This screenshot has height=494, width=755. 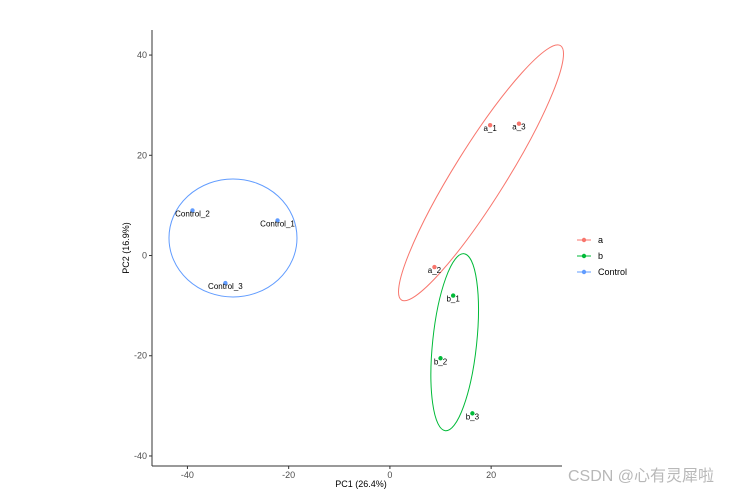 What do you see at coordinates (192, 213) in the screenshot?
I see `point-label-control_2: Control_2` at bounding box center [192, 213].